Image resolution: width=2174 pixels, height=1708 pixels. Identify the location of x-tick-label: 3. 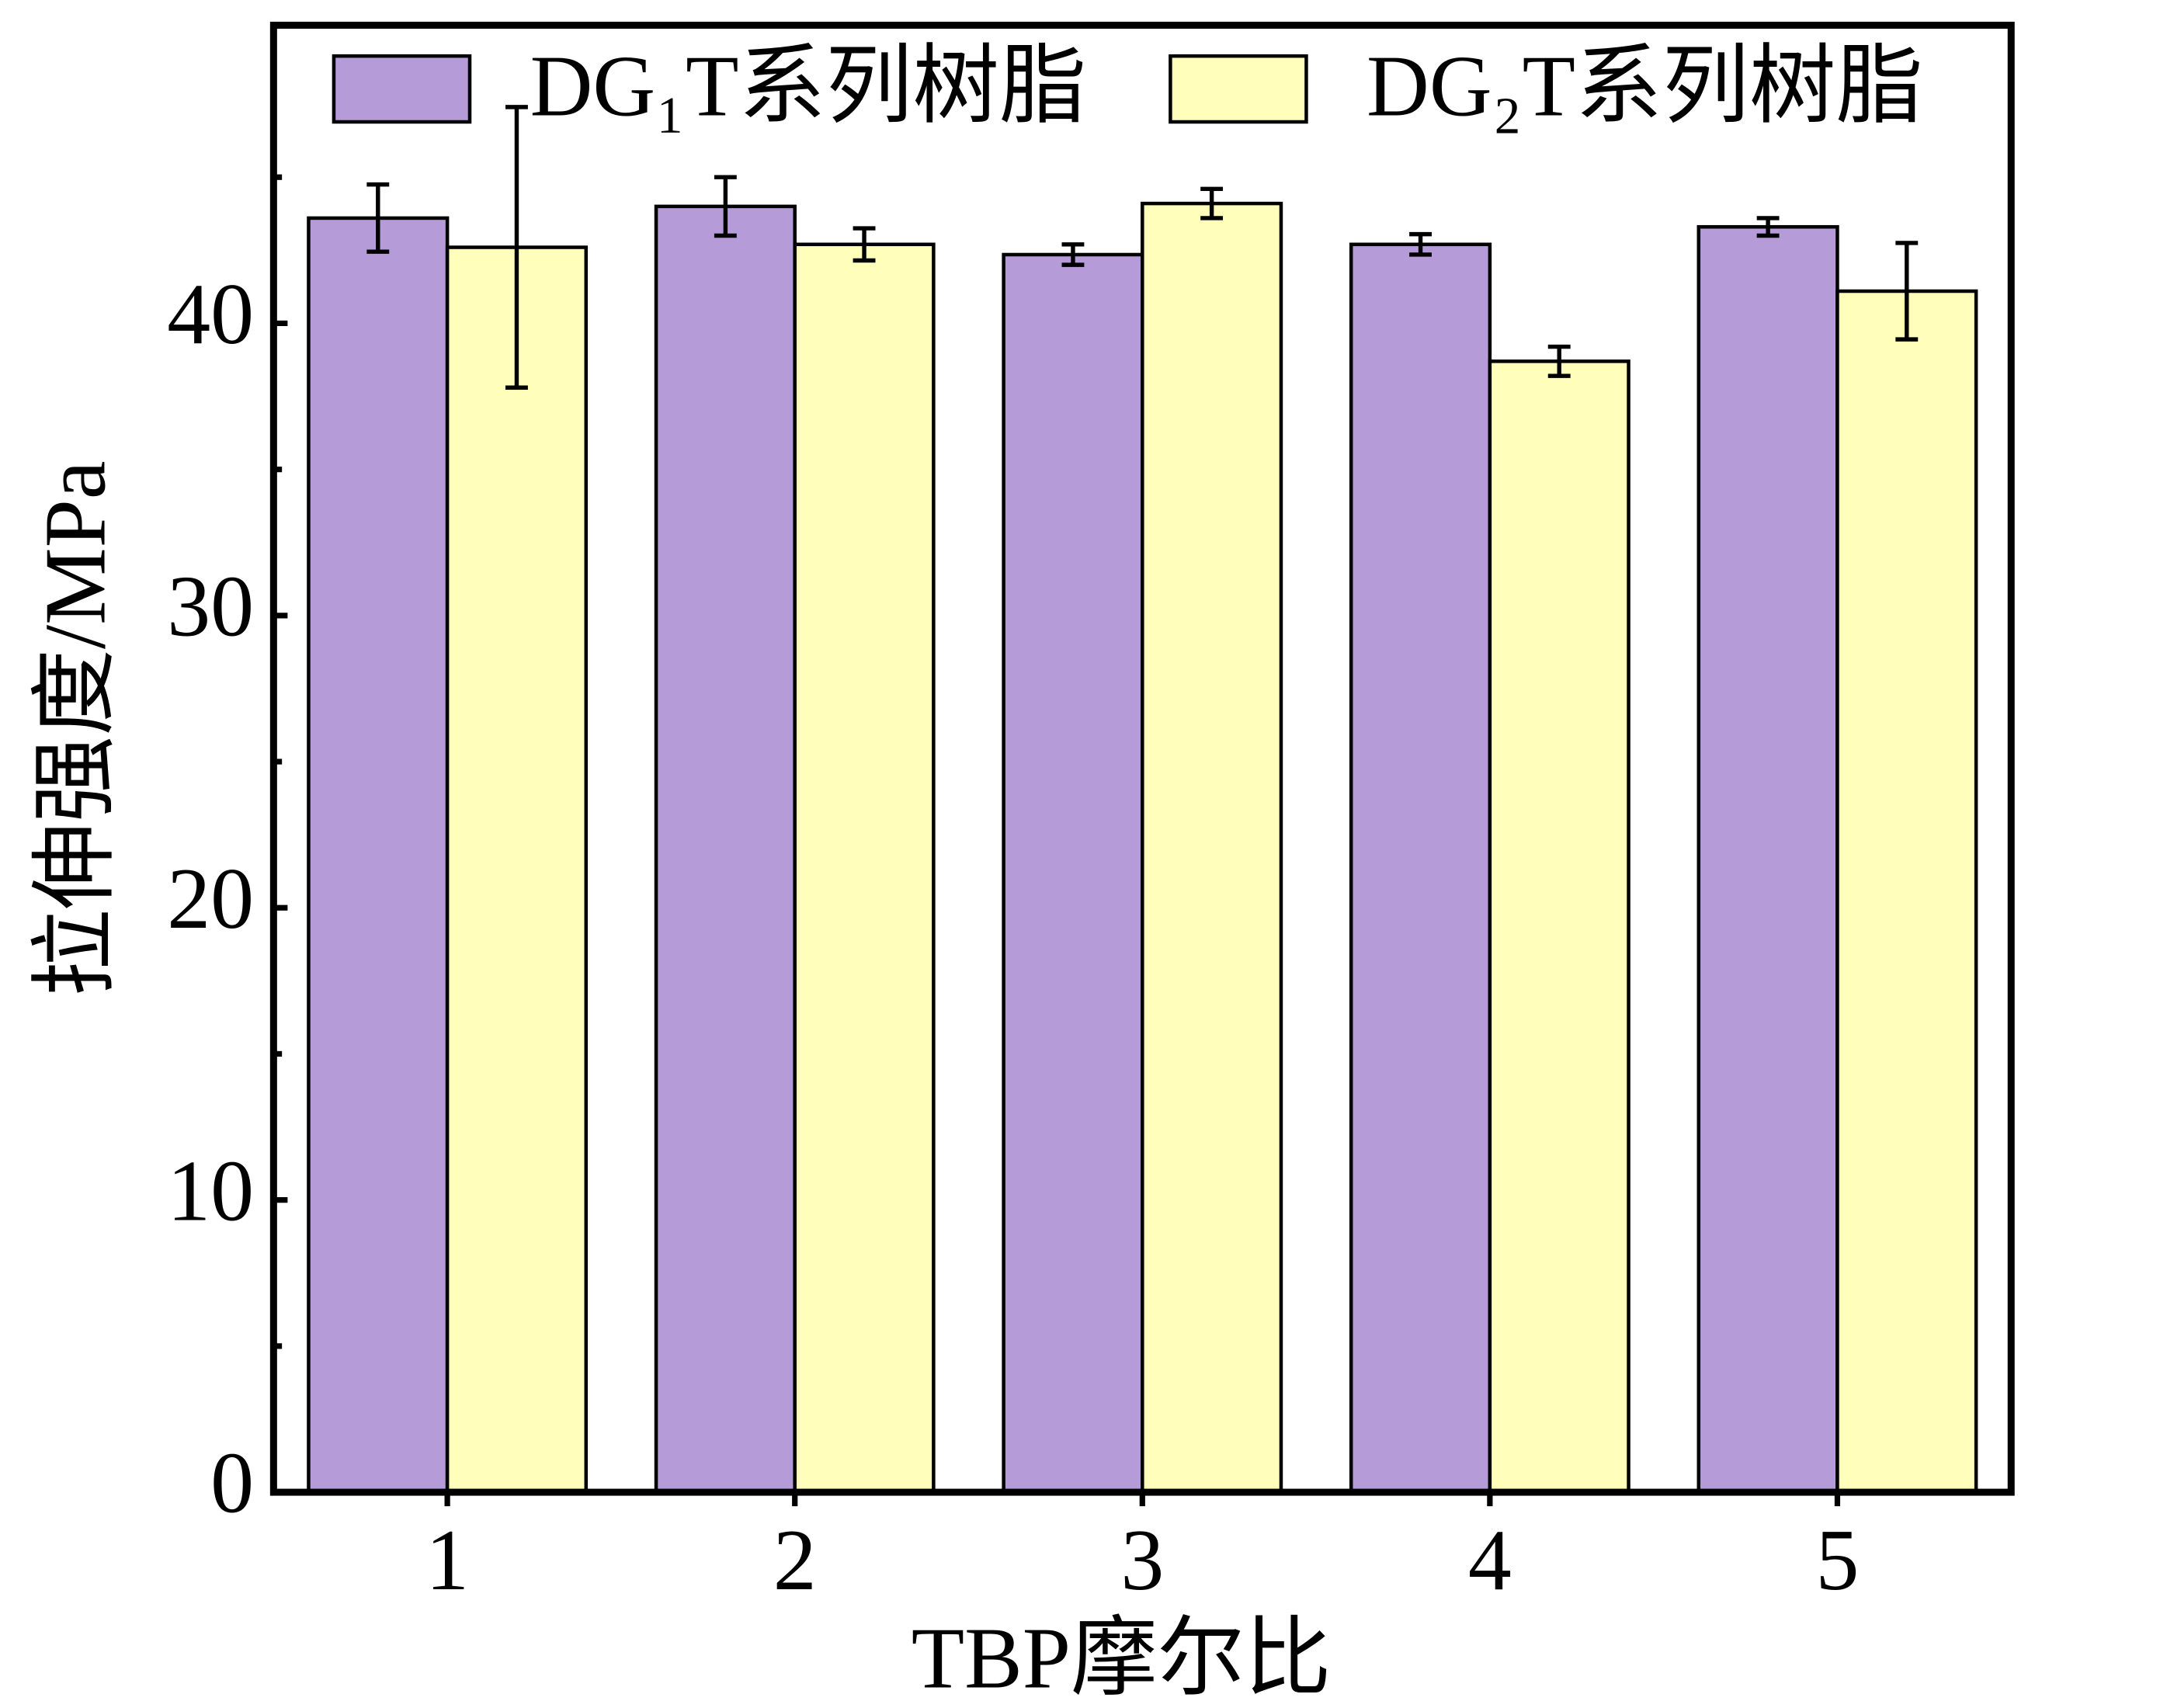
(1142, 1561).